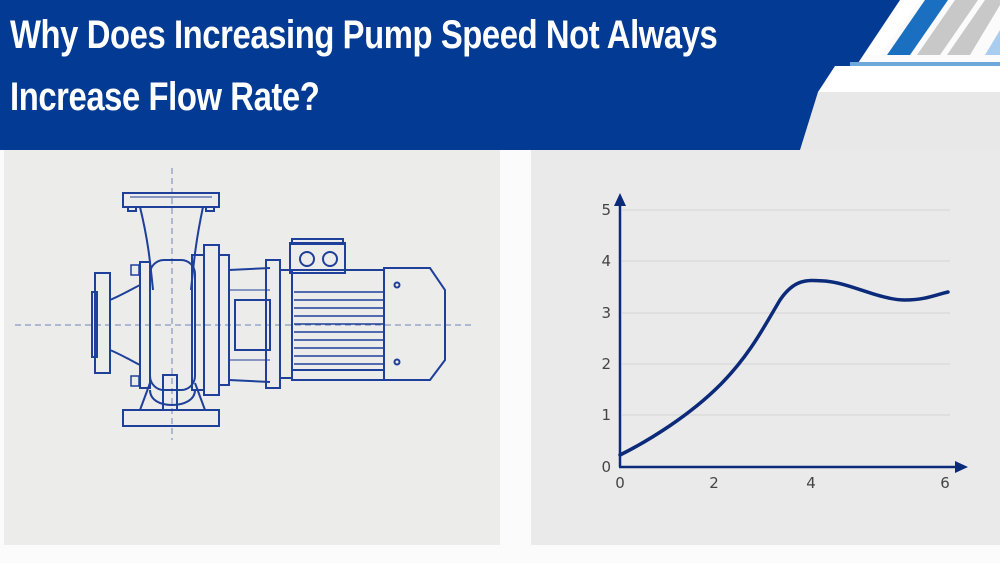 This screenshot has height=563, width=1000. What do you see at coordinates (171, 400) in the screenshot?
I see `pump-foot` at bounding box center [171, 400].